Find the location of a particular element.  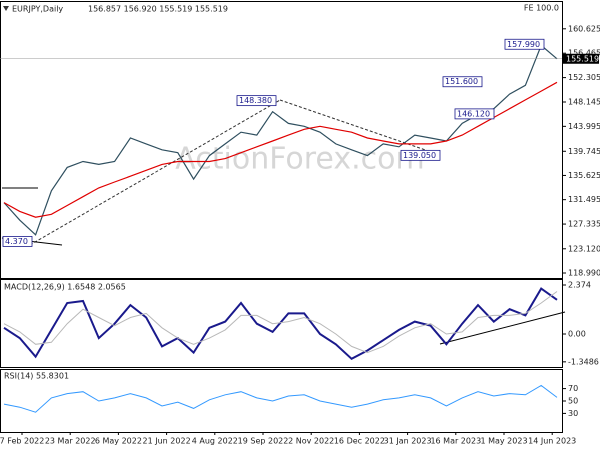

y-tick-label: 0.00 is located at coordinates (577, 334).